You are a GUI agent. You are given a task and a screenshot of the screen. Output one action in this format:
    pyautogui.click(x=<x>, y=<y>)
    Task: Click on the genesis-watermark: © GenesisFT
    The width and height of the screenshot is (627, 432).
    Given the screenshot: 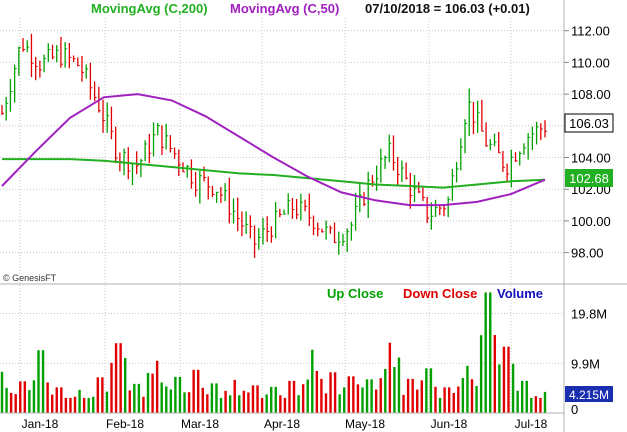 What is the action you would take?
    pyautogui.click(x=30, y=278)
    